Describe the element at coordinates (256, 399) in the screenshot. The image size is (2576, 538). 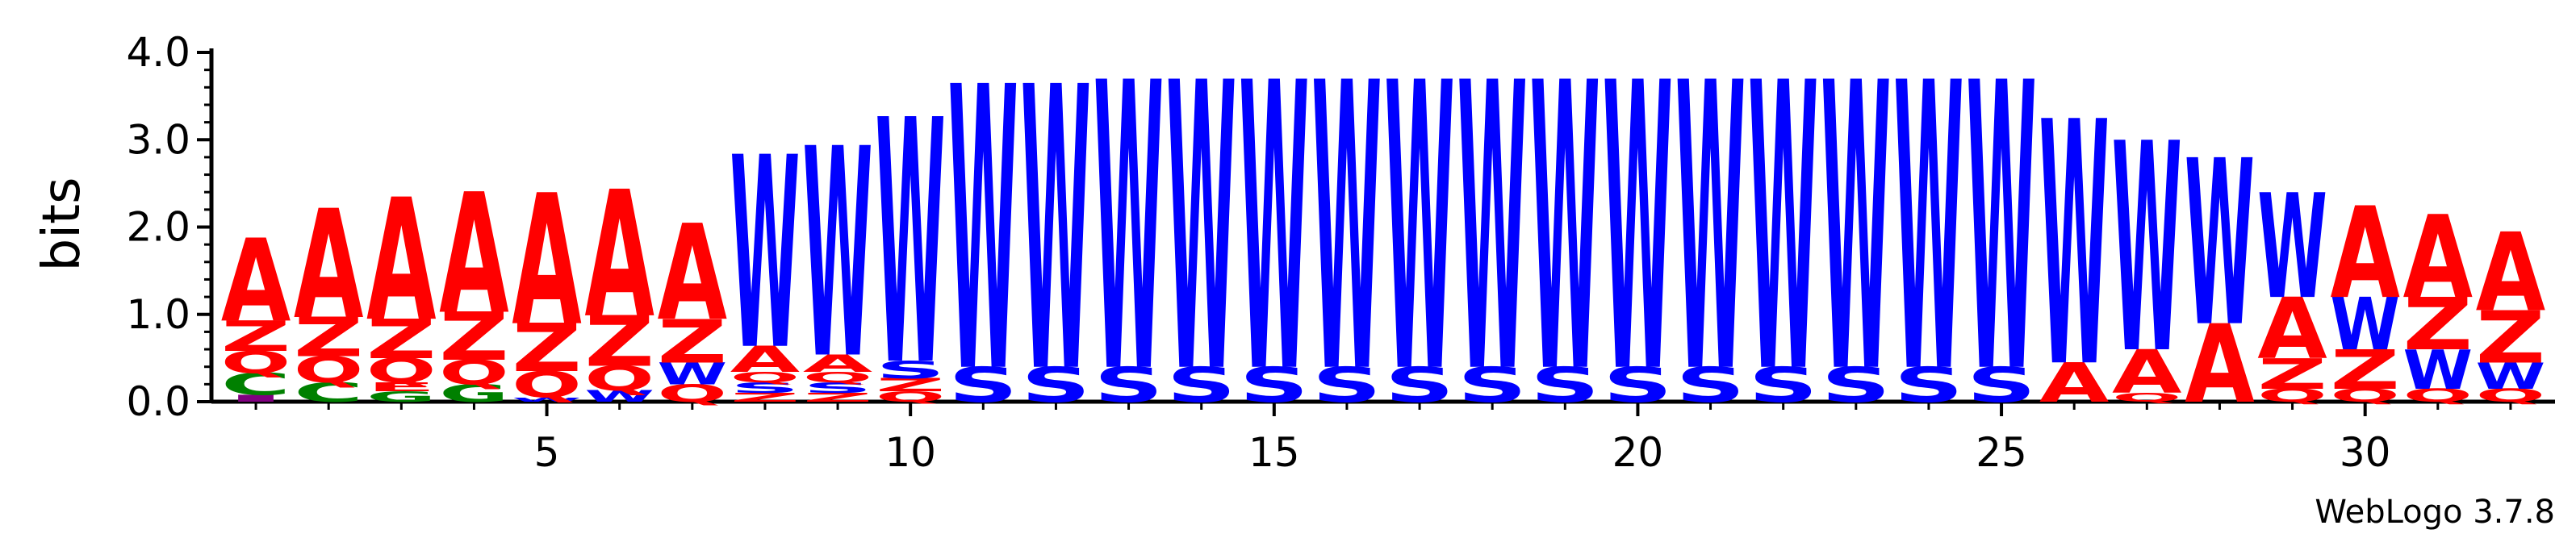
I see `logo-letter-I: I` at that location.